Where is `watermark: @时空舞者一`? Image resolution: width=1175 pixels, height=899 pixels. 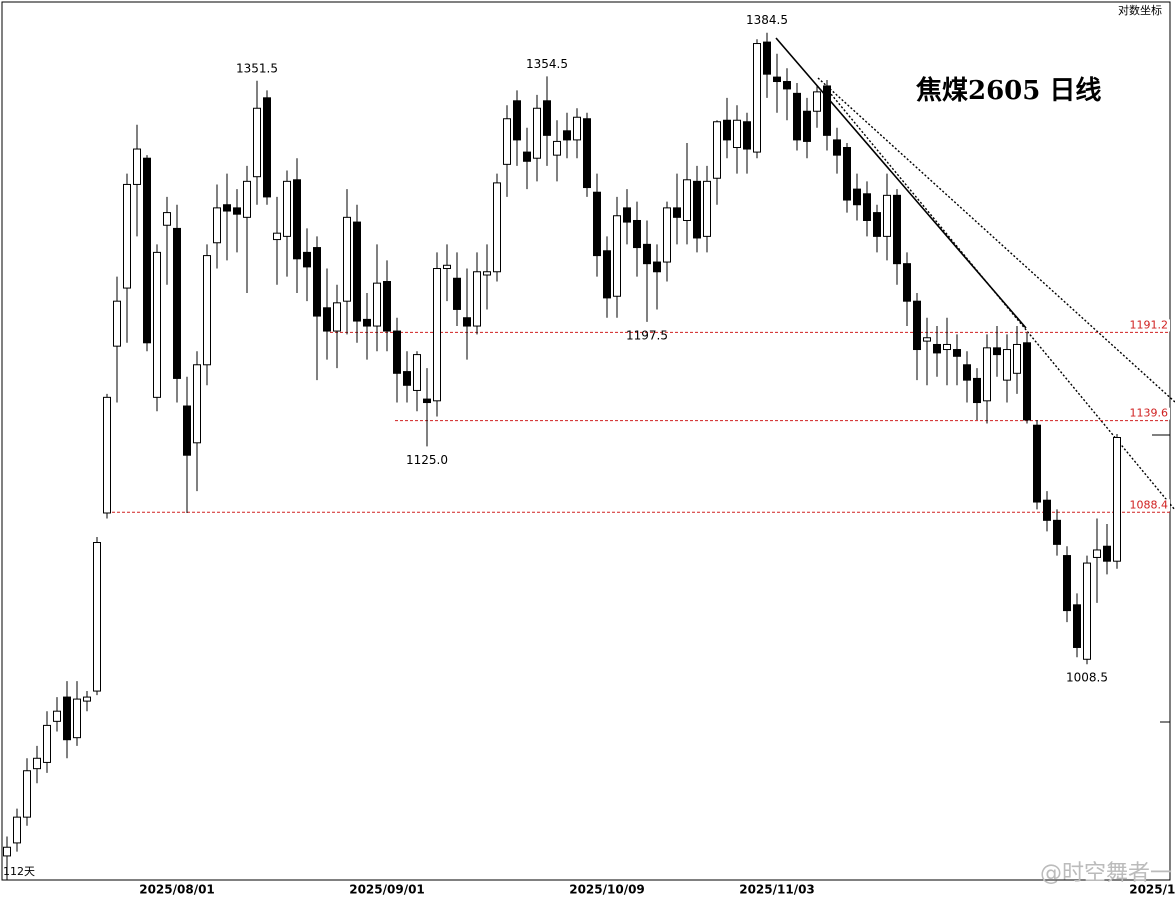 watermark: @时空舞者一 is located at coordinates (1106, 873).